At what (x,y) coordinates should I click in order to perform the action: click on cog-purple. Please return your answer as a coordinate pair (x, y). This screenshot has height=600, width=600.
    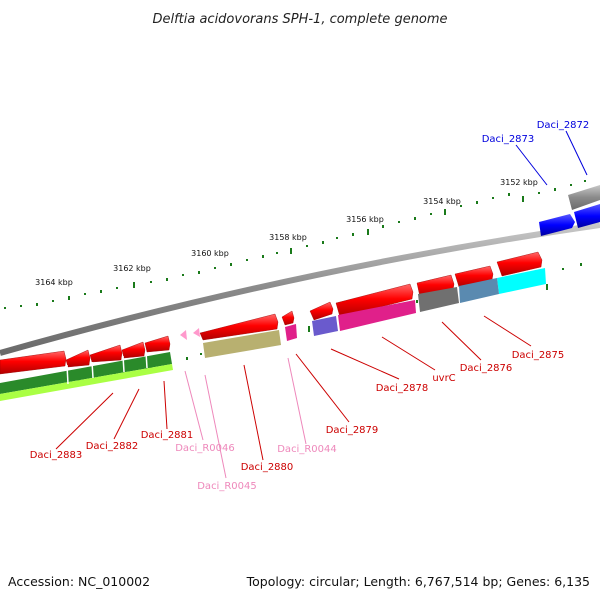
    Looking at the image, I should click on (325, 326).